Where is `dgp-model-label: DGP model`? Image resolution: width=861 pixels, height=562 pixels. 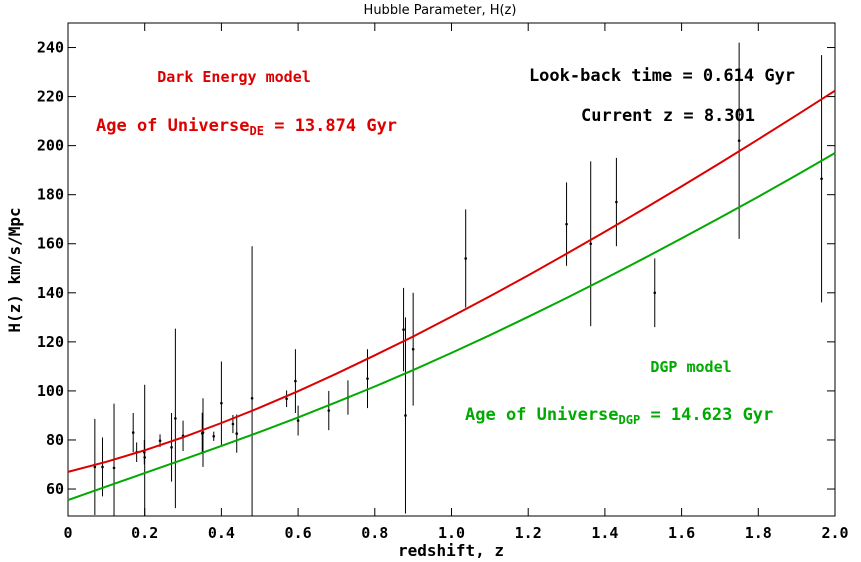 dgp-model-label: DGP model is located at coordinates (690, 367).